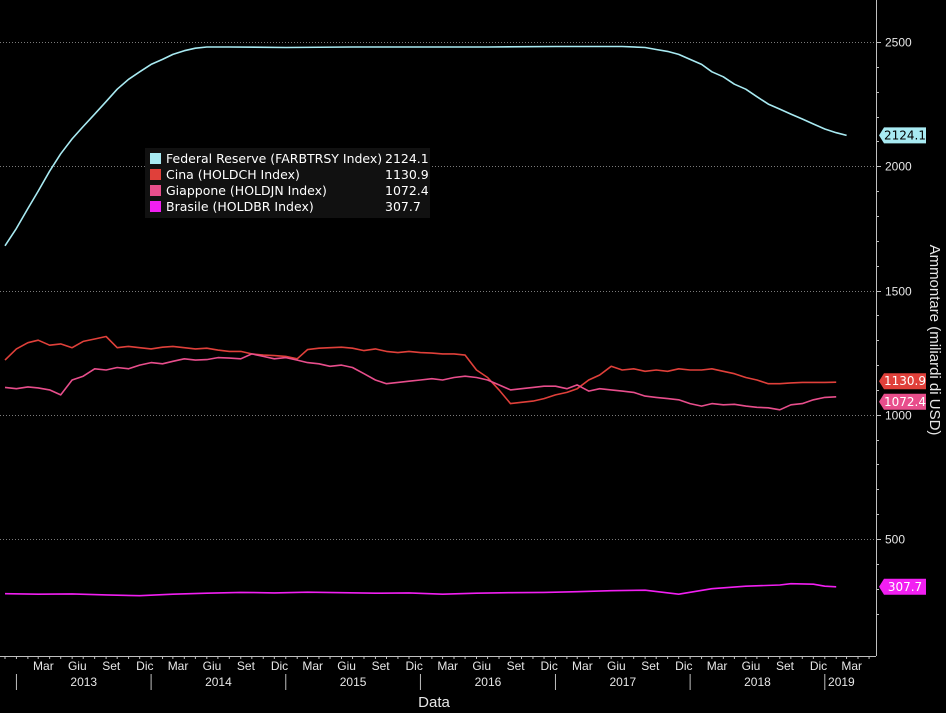 The width and height of the screenshot is (946, 713). What do you see at coordinates (905, 135) in the screenshot?
I see `badge-value: 2124.1` at bounding box center [905, 135].